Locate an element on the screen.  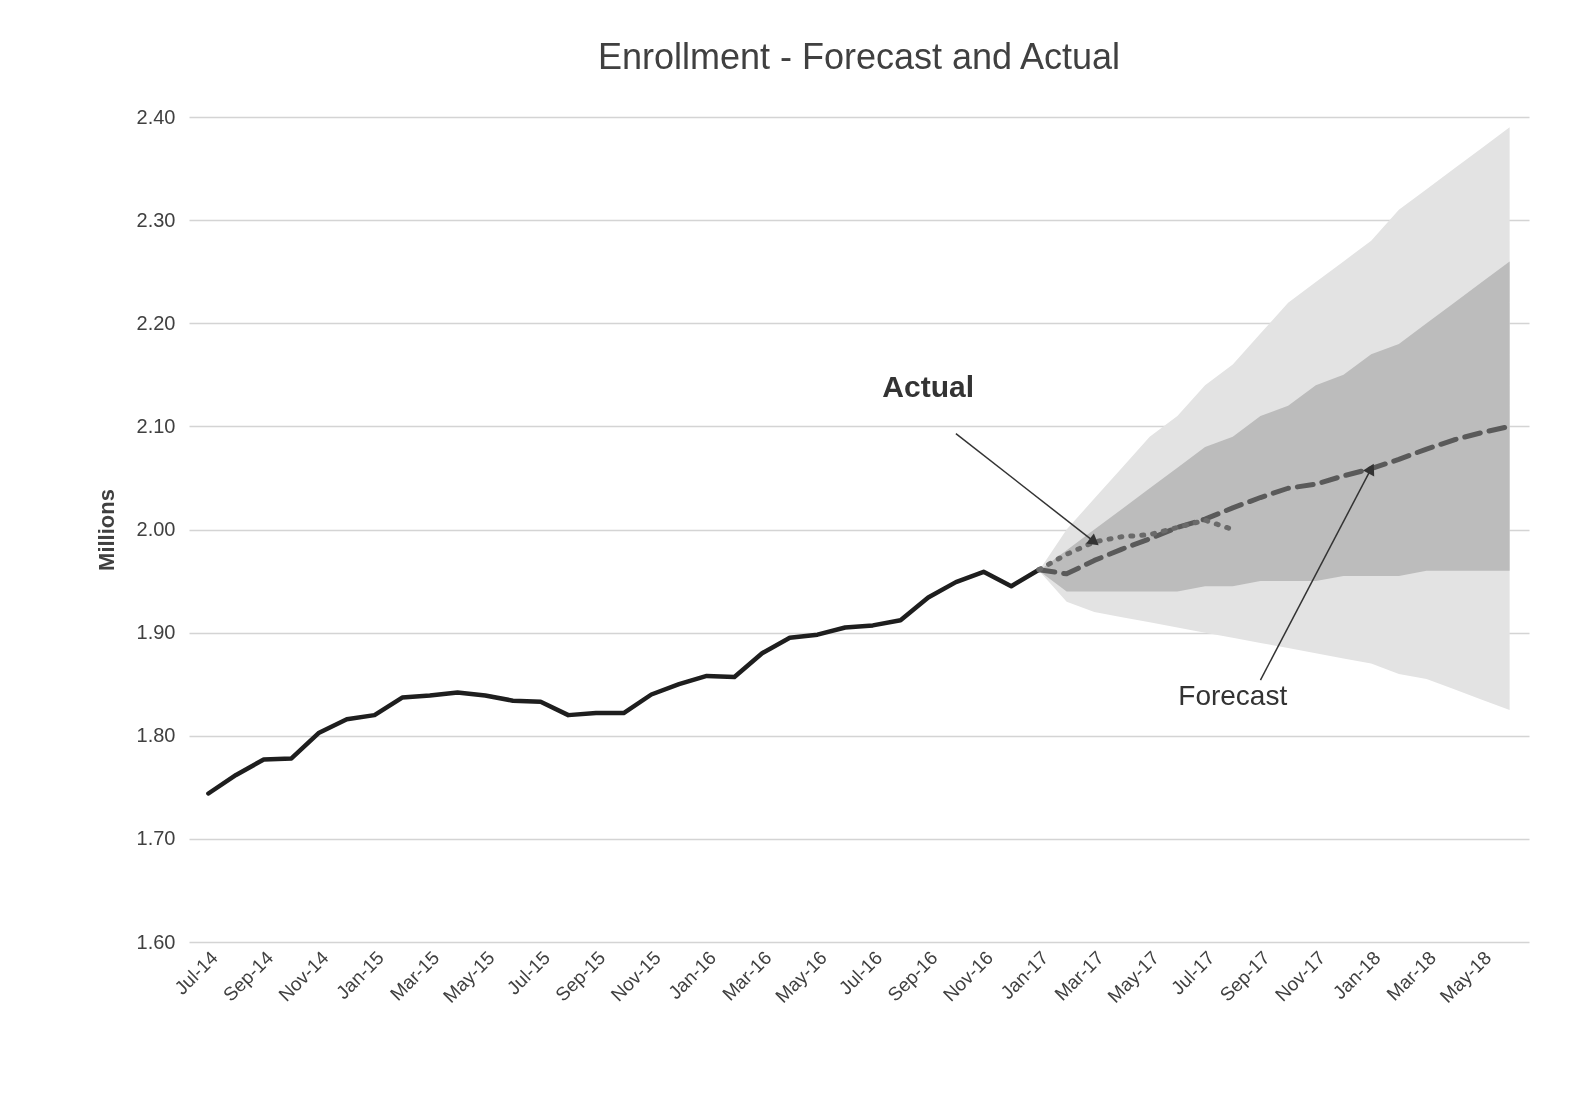
line-series is located at coordinates (624, 681).